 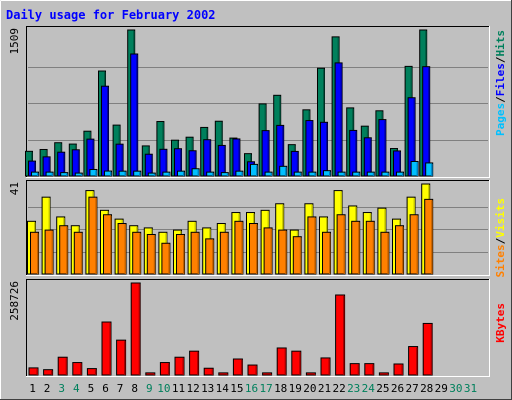 I want to click on day-label-18: 18, so click(x=280, y=388).